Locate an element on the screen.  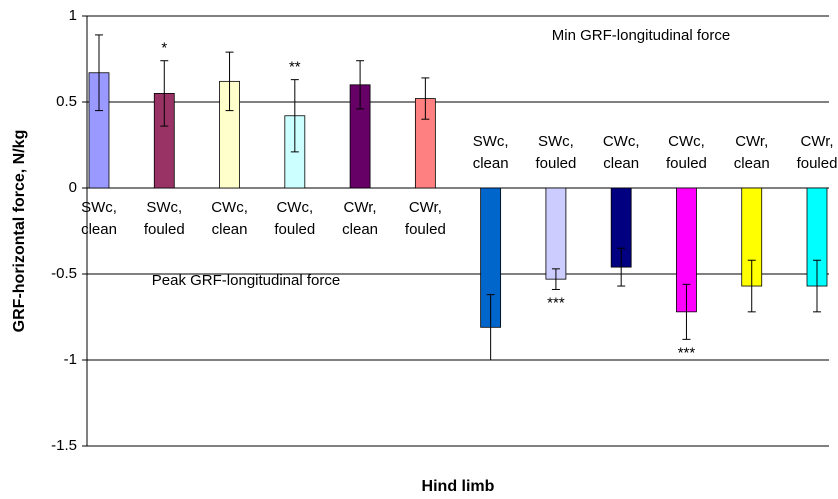
y-axis-label: GRF-horizontal force, N/kg is located at coordinates (19, 231).